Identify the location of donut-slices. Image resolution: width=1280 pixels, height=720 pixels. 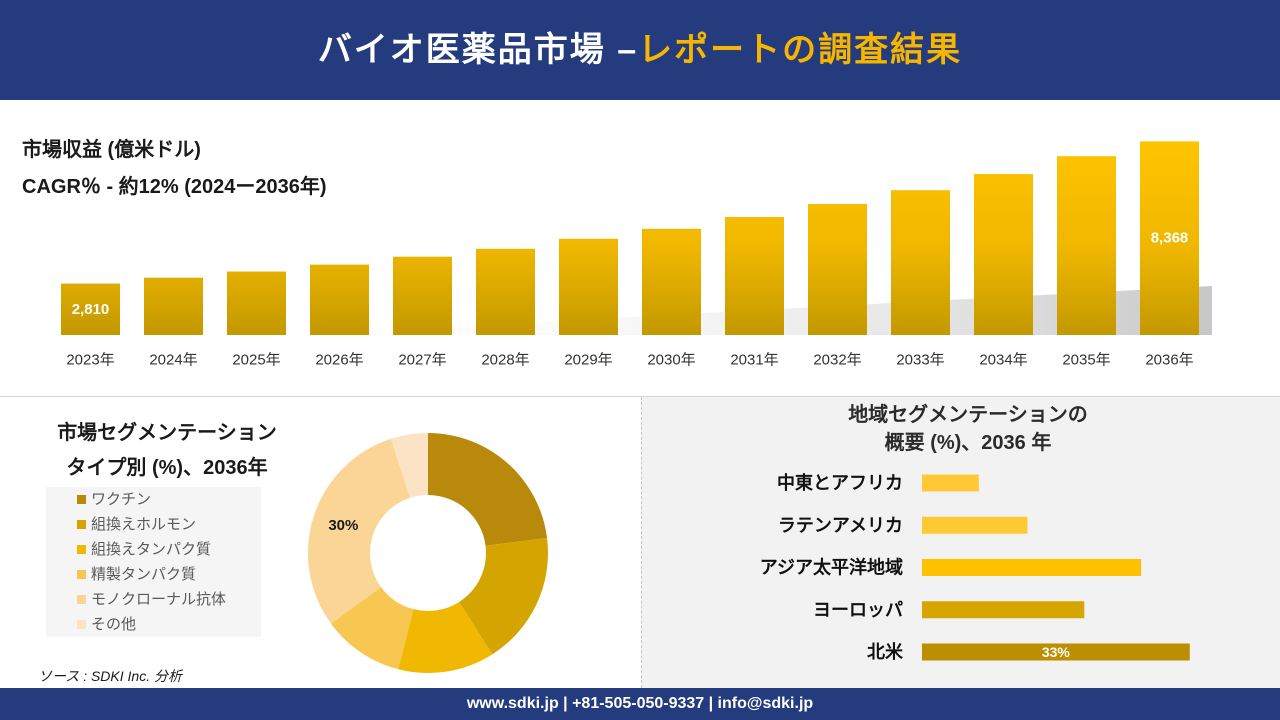
(428, 553).